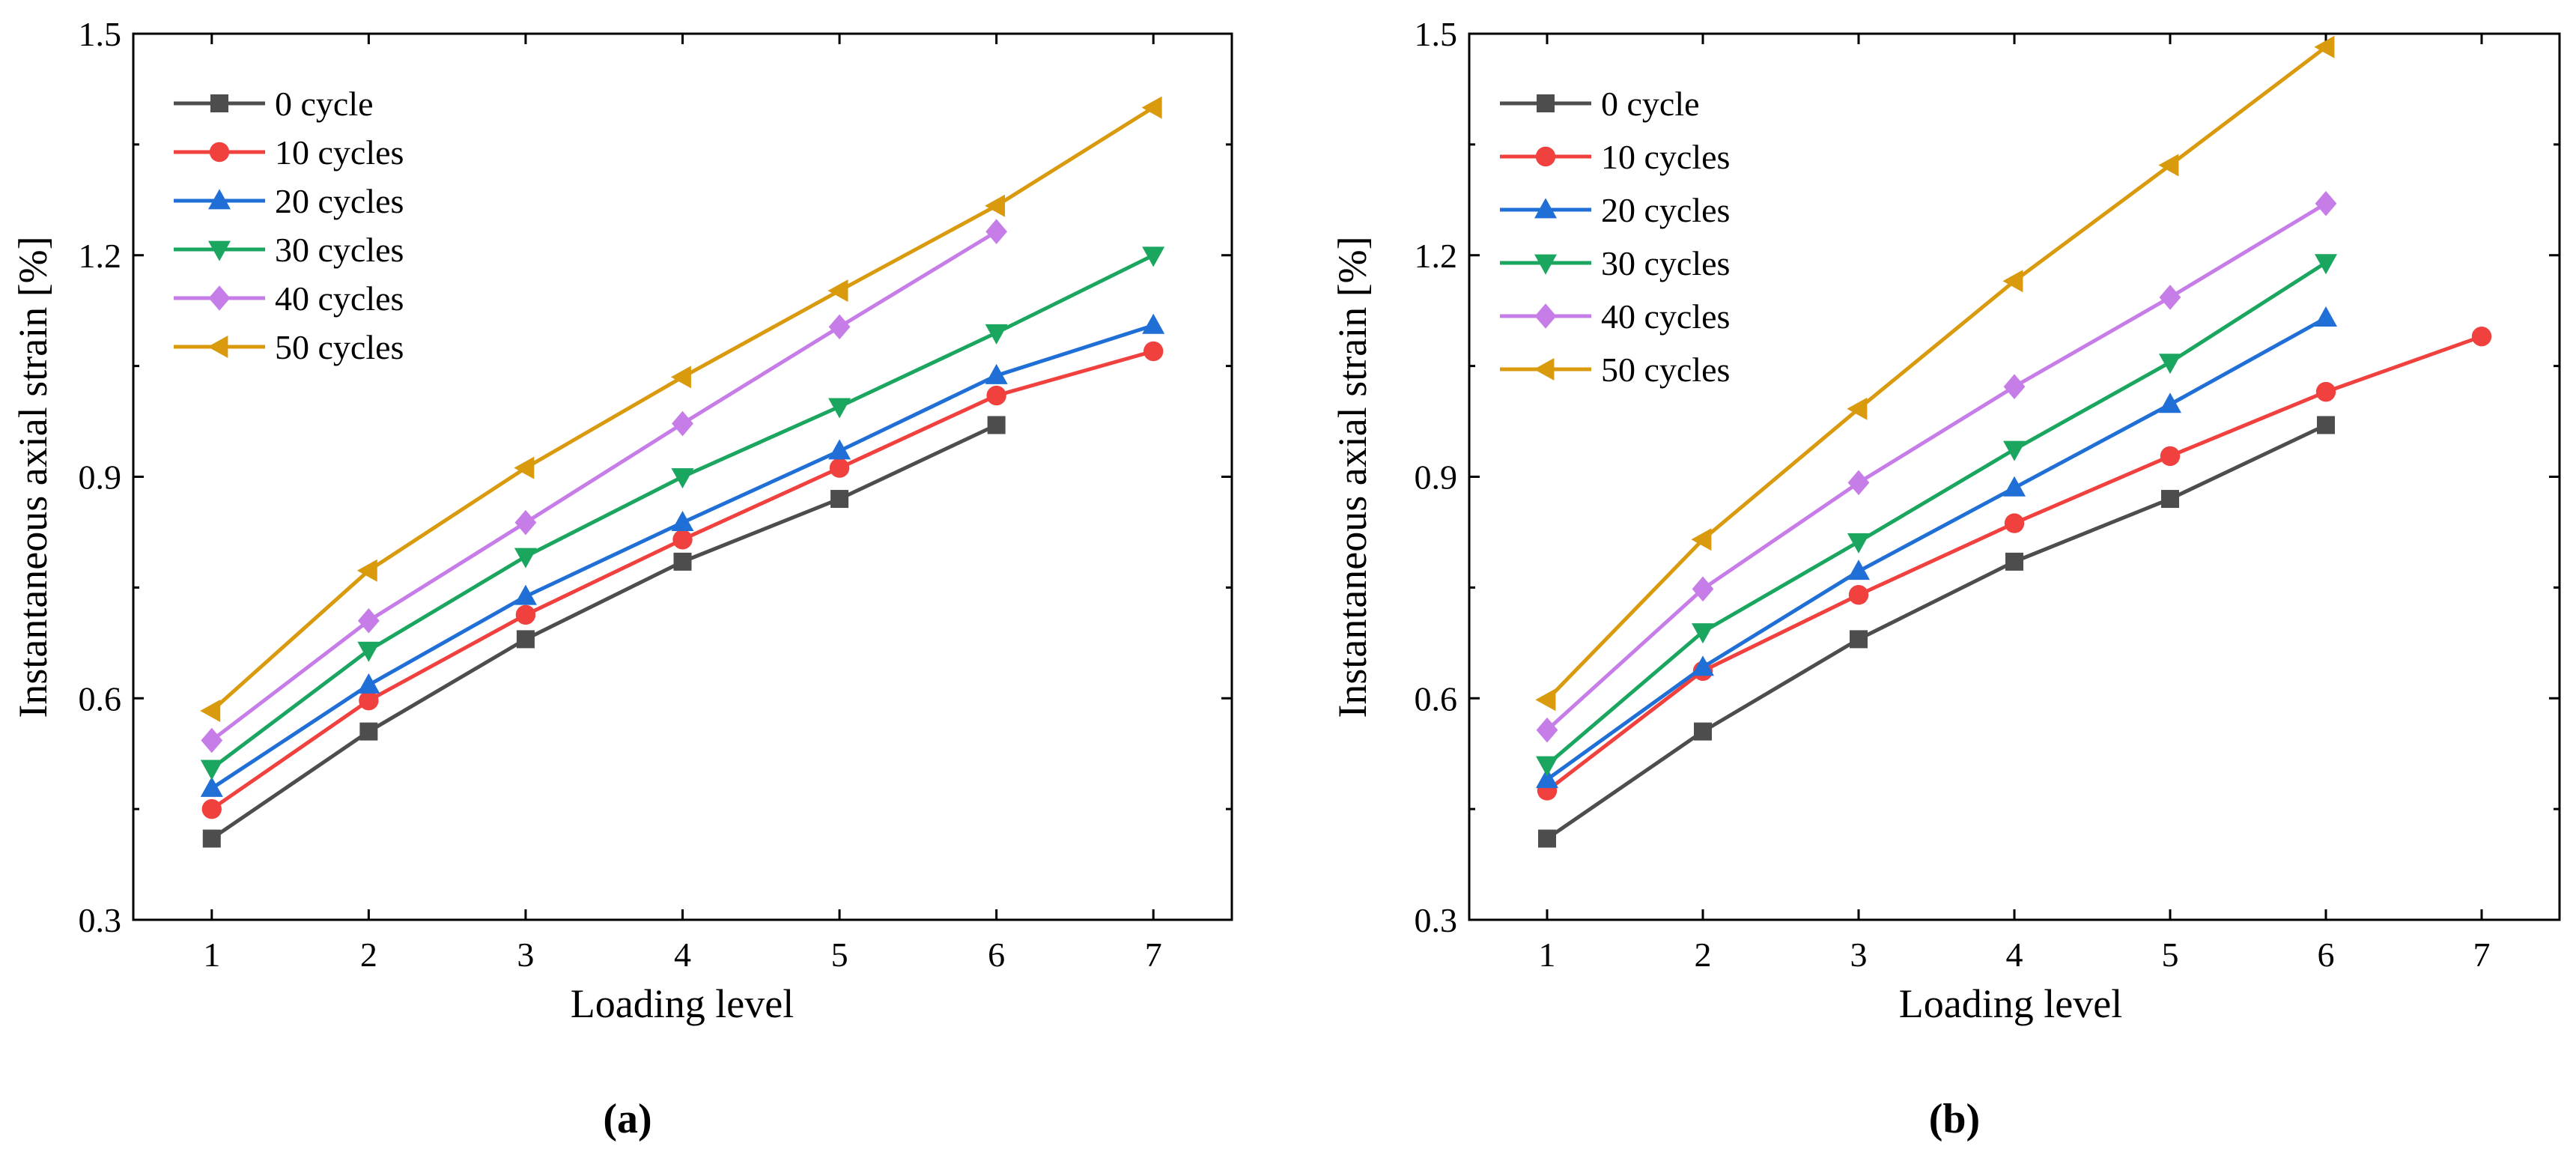  Describe the element at coordinates (339, 152) in the screenshot. I see `legend-label: 10 cycles` at that location.